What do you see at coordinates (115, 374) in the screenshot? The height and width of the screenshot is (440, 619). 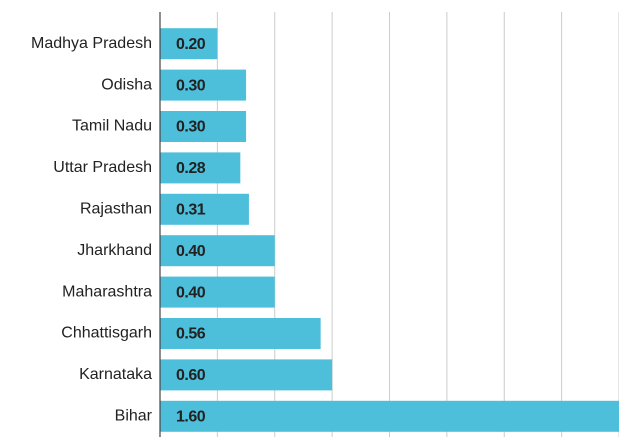 I see `category-label: Karnataka` at bounding box center [115, 374].